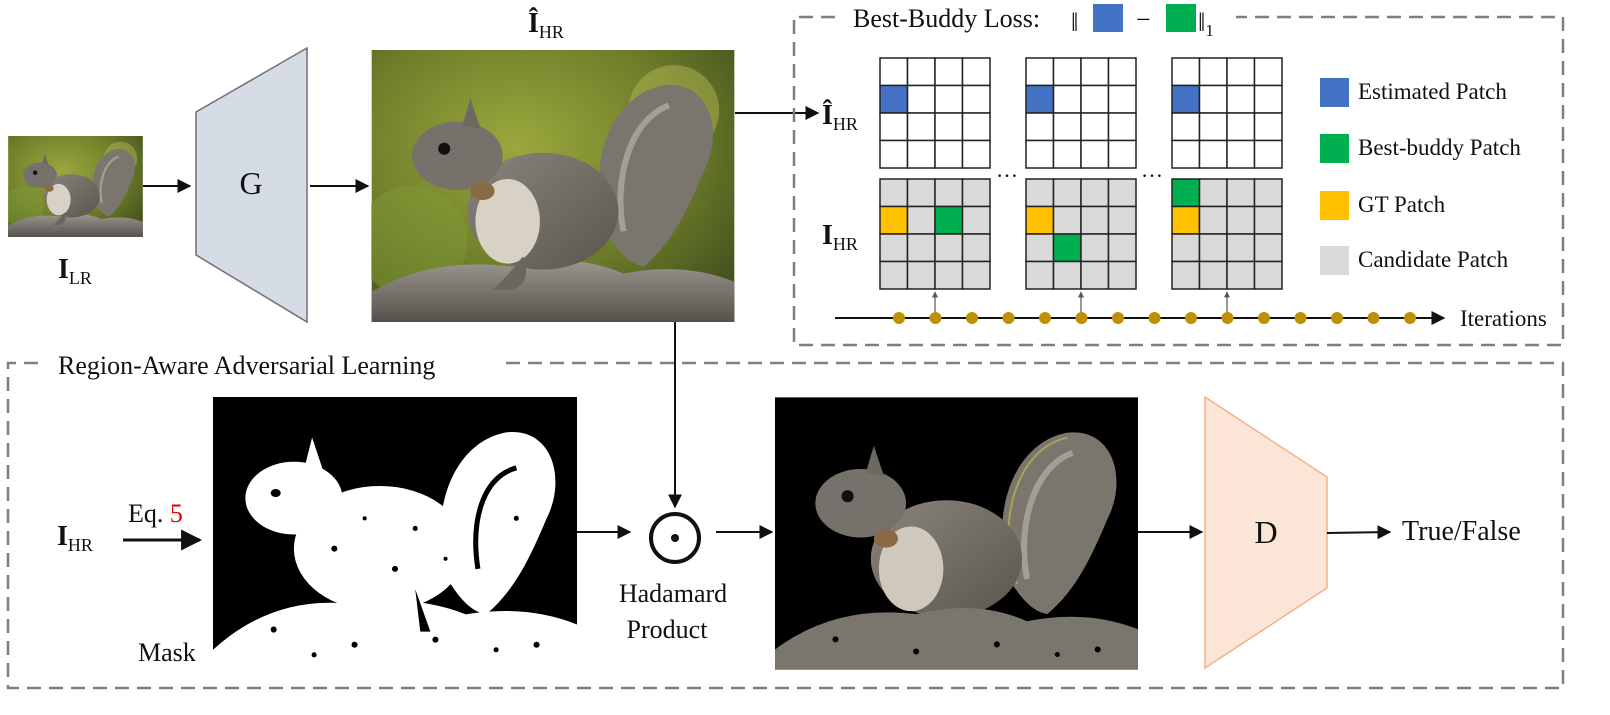  What do you see at coordinates (546, 186) in the screenshot?
I see `sr-image` at bounding box center [546, 186].